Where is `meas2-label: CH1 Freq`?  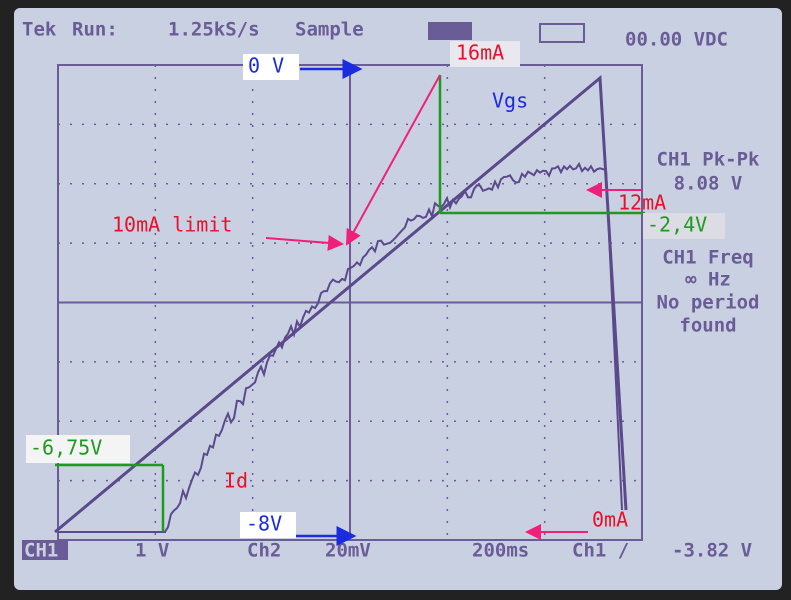
meas2-label: CH1 Freq is located at coordinates (708, 258).